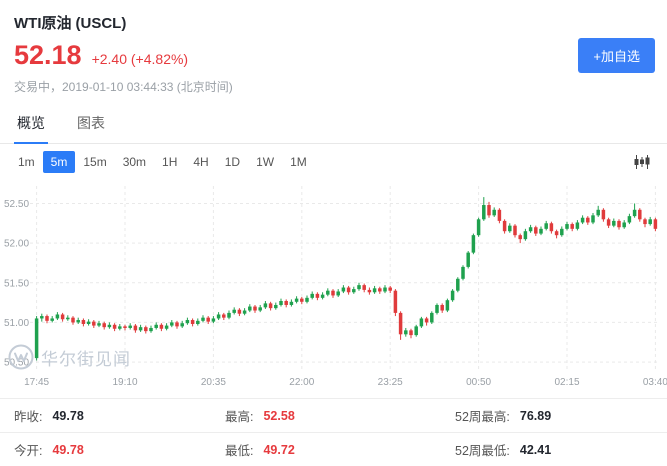 This screenshot has height=466, width=667. Describe the element at coordinates (298, 162) in the screenshot. I see `interval-1m-month: 1M` at that location.